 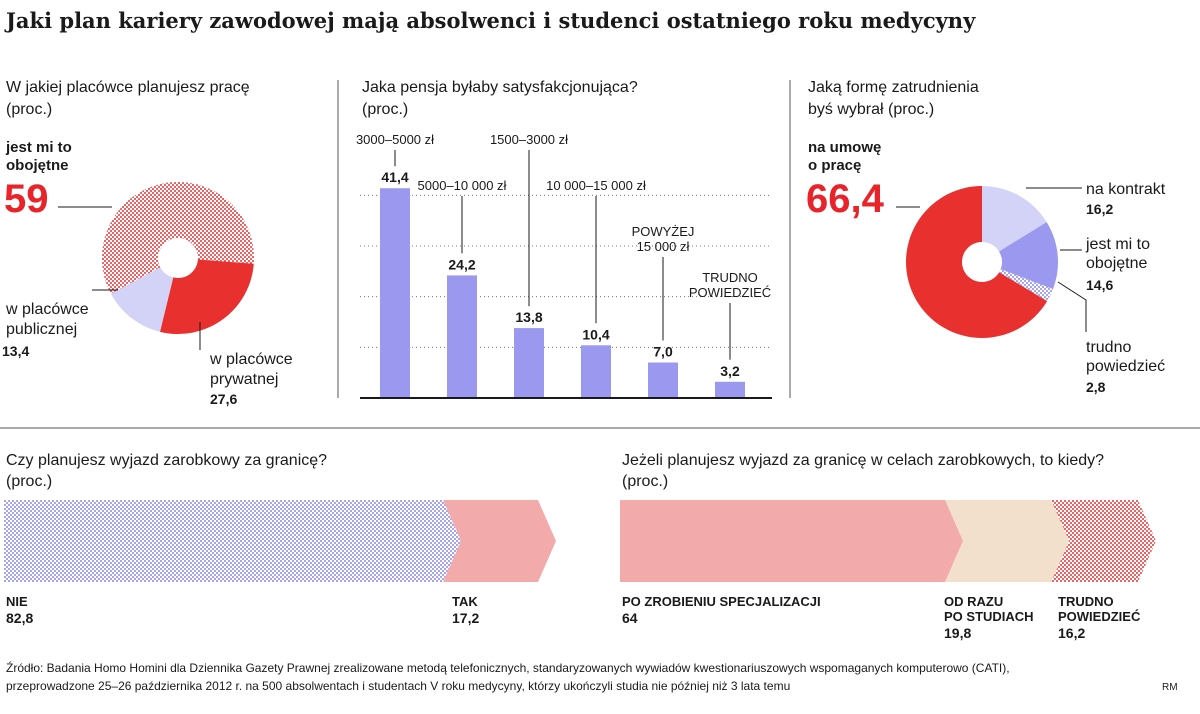 What do you see at coordinates (977, 262) in the screenshot?
I see `slice-employment-contract` at bounding box center [977, 262].